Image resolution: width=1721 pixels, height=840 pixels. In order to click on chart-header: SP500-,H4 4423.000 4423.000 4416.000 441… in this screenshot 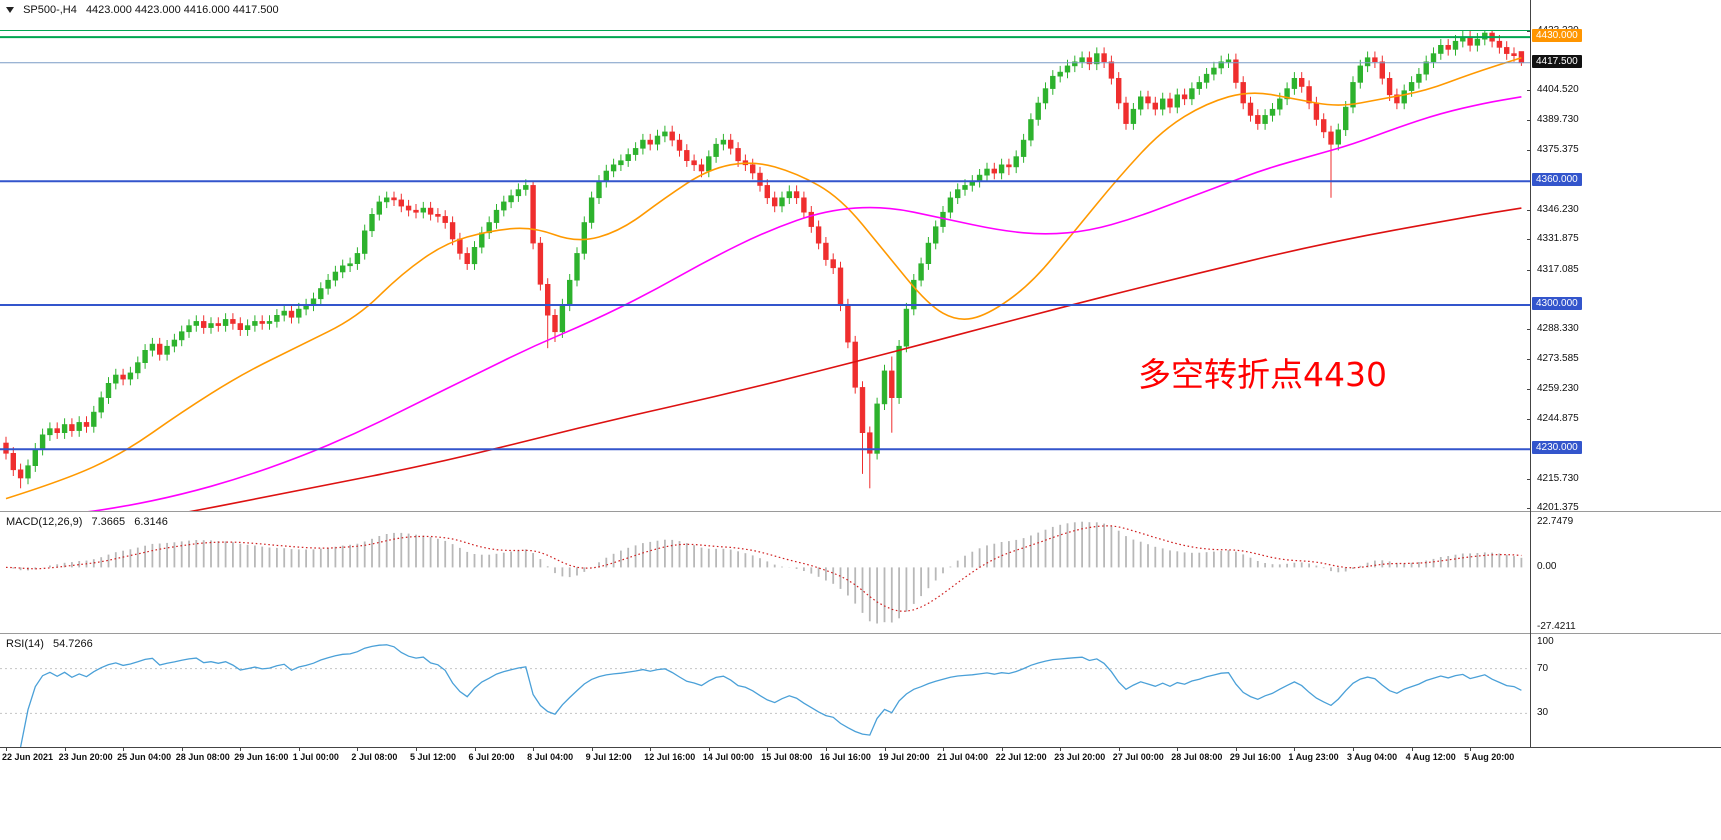, I will do `click(145, 10)`.